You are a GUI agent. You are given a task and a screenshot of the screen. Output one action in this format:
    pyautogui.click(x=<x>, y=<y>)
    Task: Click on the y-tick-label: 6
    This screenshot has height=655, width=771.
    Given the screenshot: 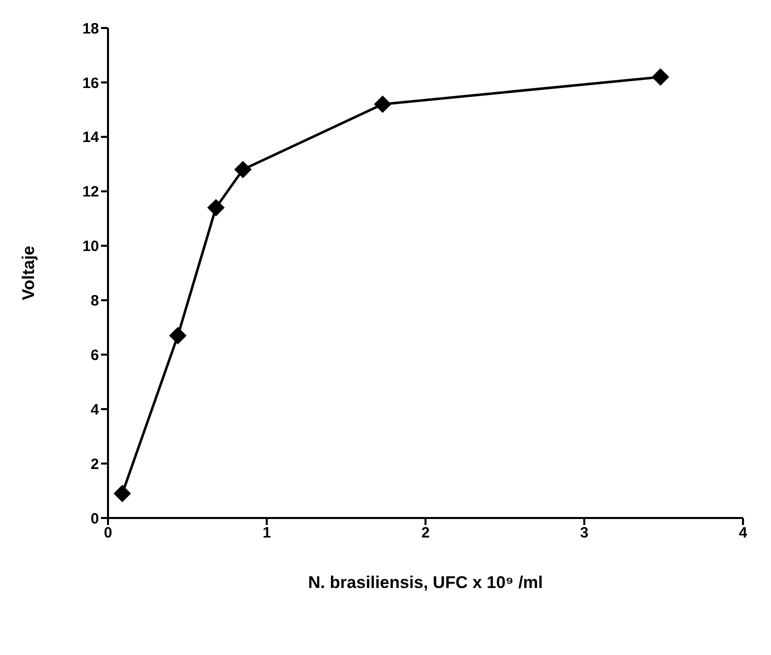 What is the action you would take?
    pyautogui.click(x=94, y=355)
    